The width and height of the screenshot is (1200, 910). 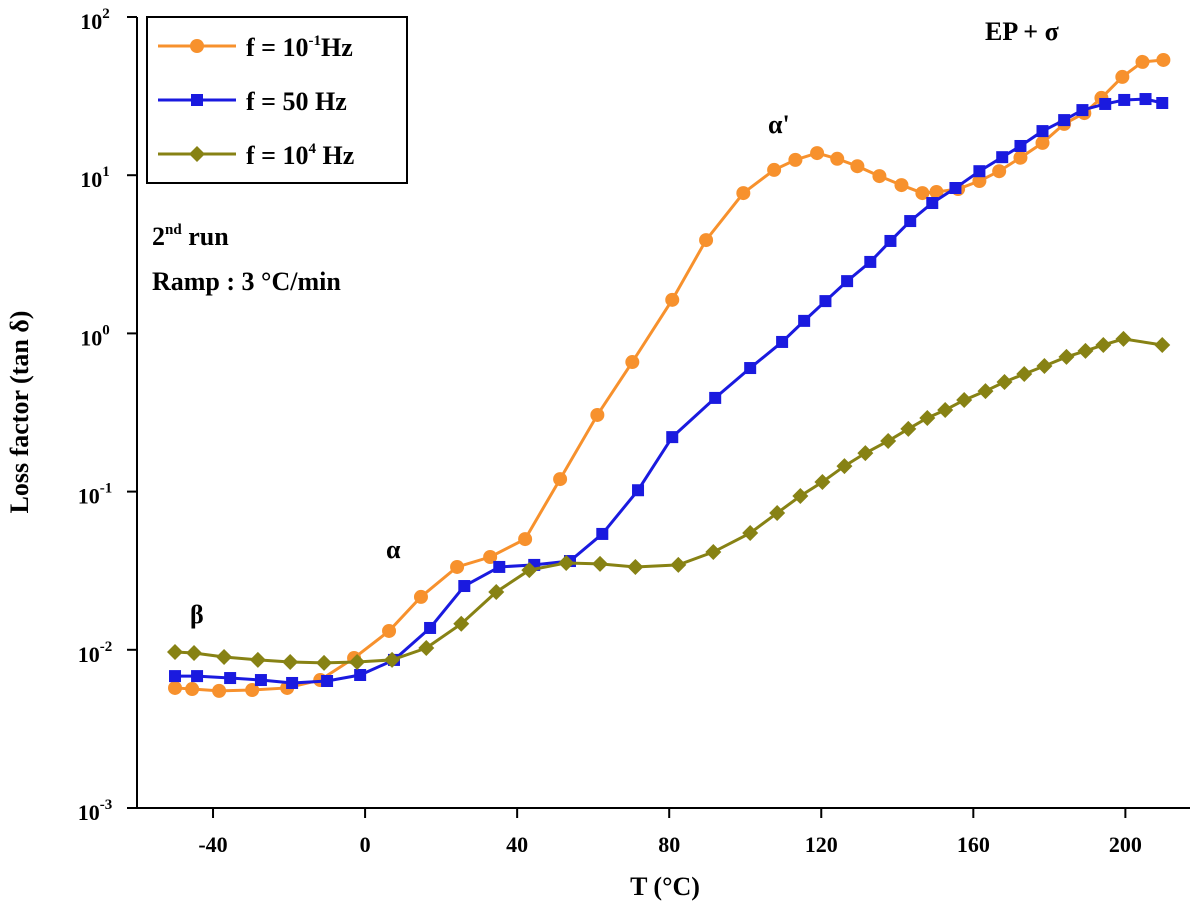 What do you see at coordinates (517, 844) in the screenshot?
I see `x-tick-label: 40` at bounding box center [517, 844].